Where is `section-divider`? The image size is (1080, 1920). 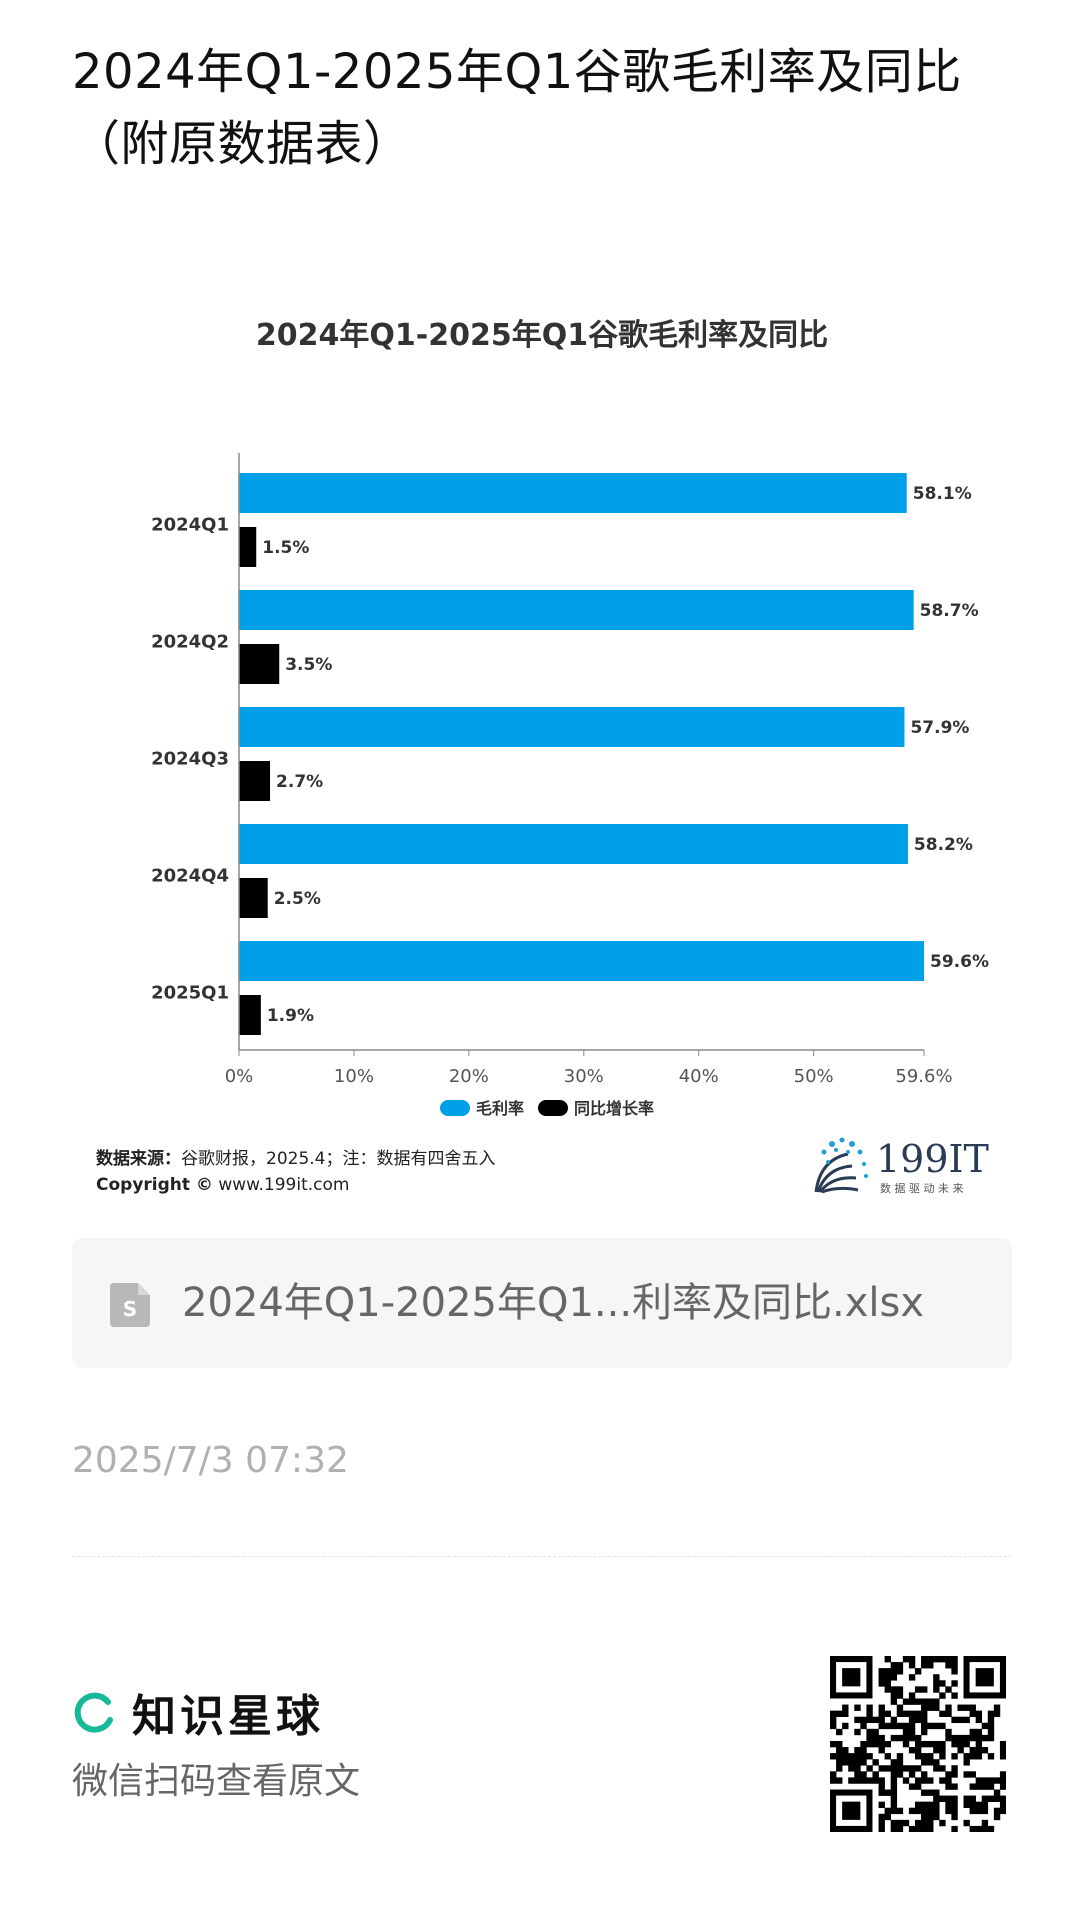
section-divider is located at coordinates (542, 1556).